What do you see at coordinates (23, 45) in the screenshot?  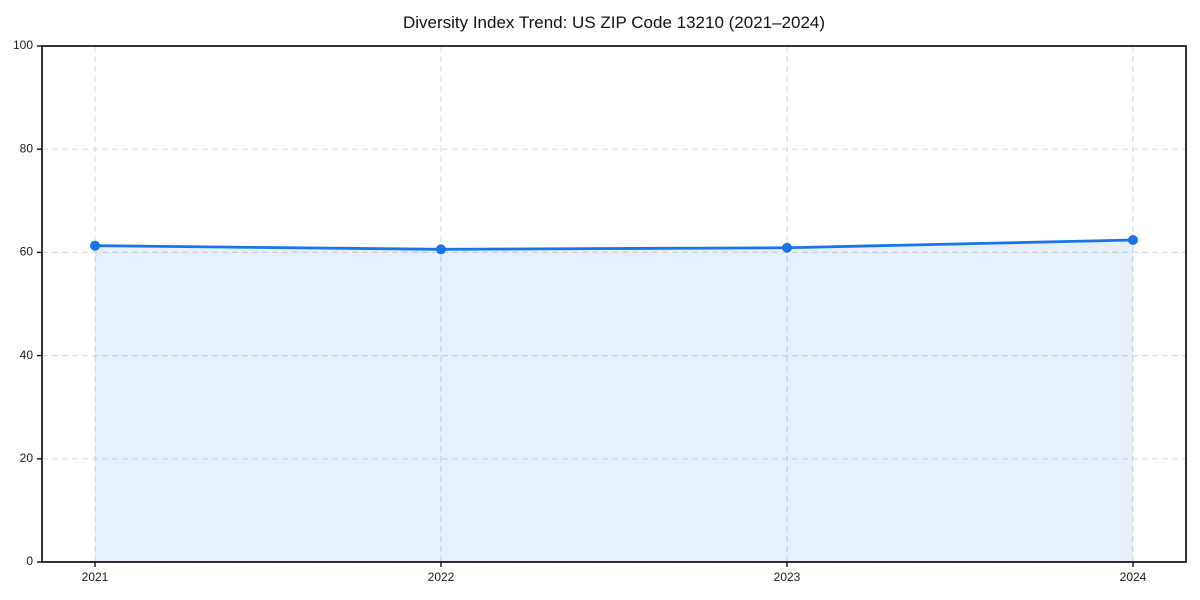 I see `y-tick-label: 100` at bounding box center [23, 45].